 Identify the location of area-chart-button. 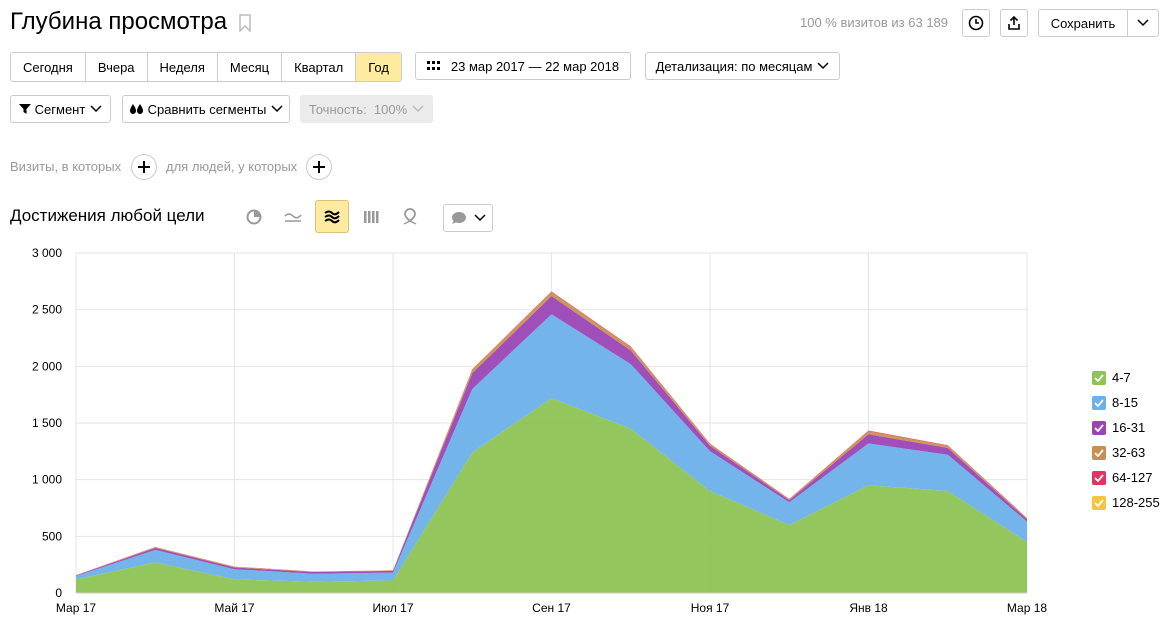
(332, 216).